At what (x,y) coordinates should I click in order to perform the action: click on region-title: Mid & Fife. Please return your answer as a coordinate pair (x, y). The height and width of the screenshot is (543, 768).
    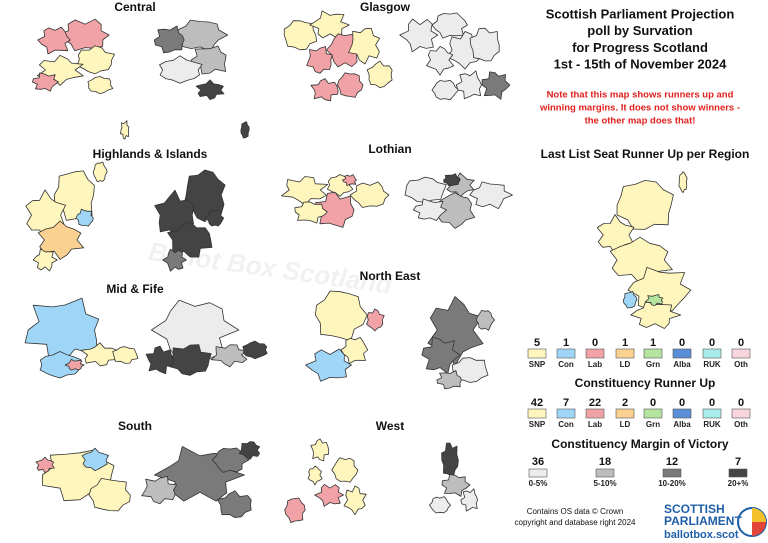
    Looking at the image, I should click on (135, 289).